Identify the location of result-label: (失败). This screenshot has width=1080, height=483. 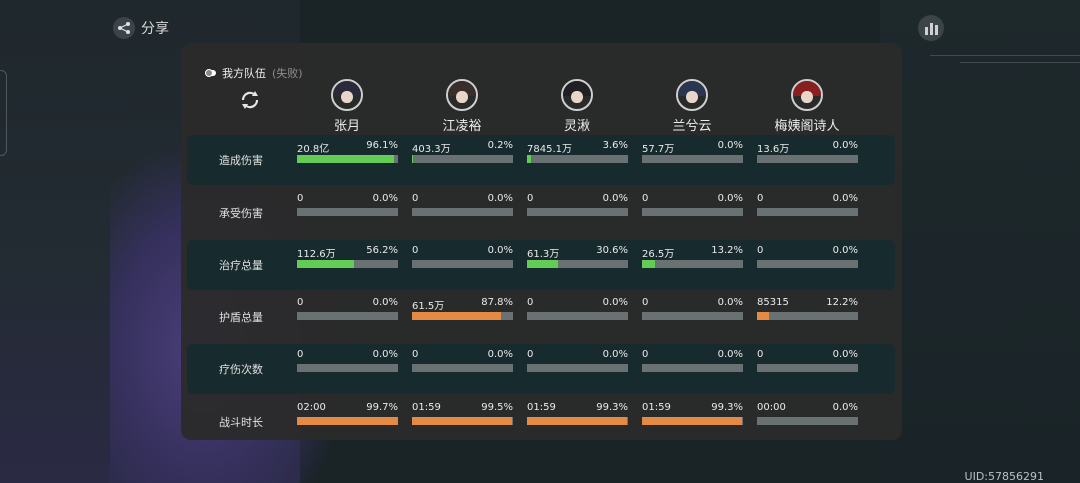
(287, 73).